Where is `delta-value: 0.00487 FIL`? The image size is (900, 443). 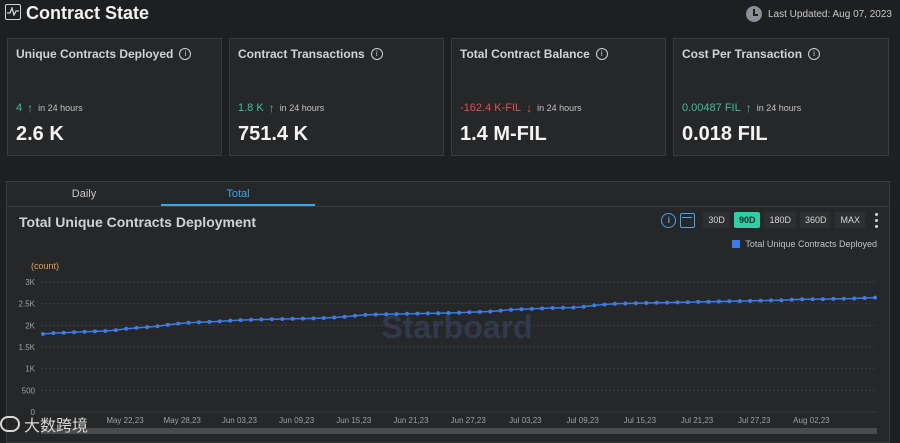 delta-value: 0.00487 FIL is located at coordinates (711, 108).